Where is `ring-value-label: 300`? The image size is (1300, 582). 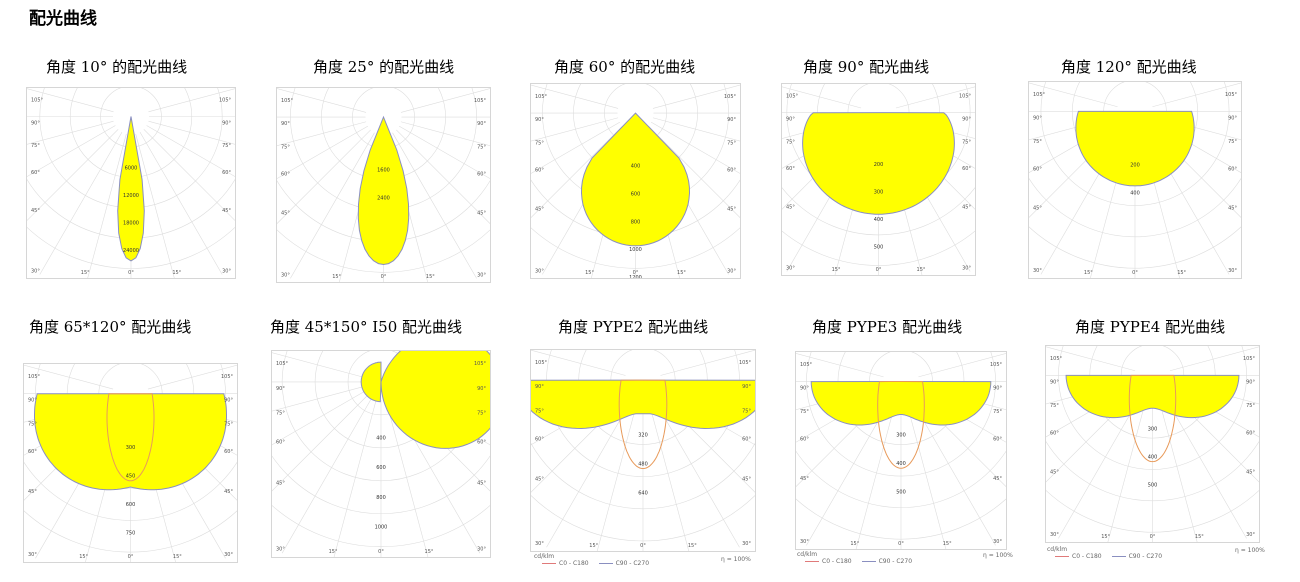
ring-value-label: 300 is located at coordinates (1153, 429).